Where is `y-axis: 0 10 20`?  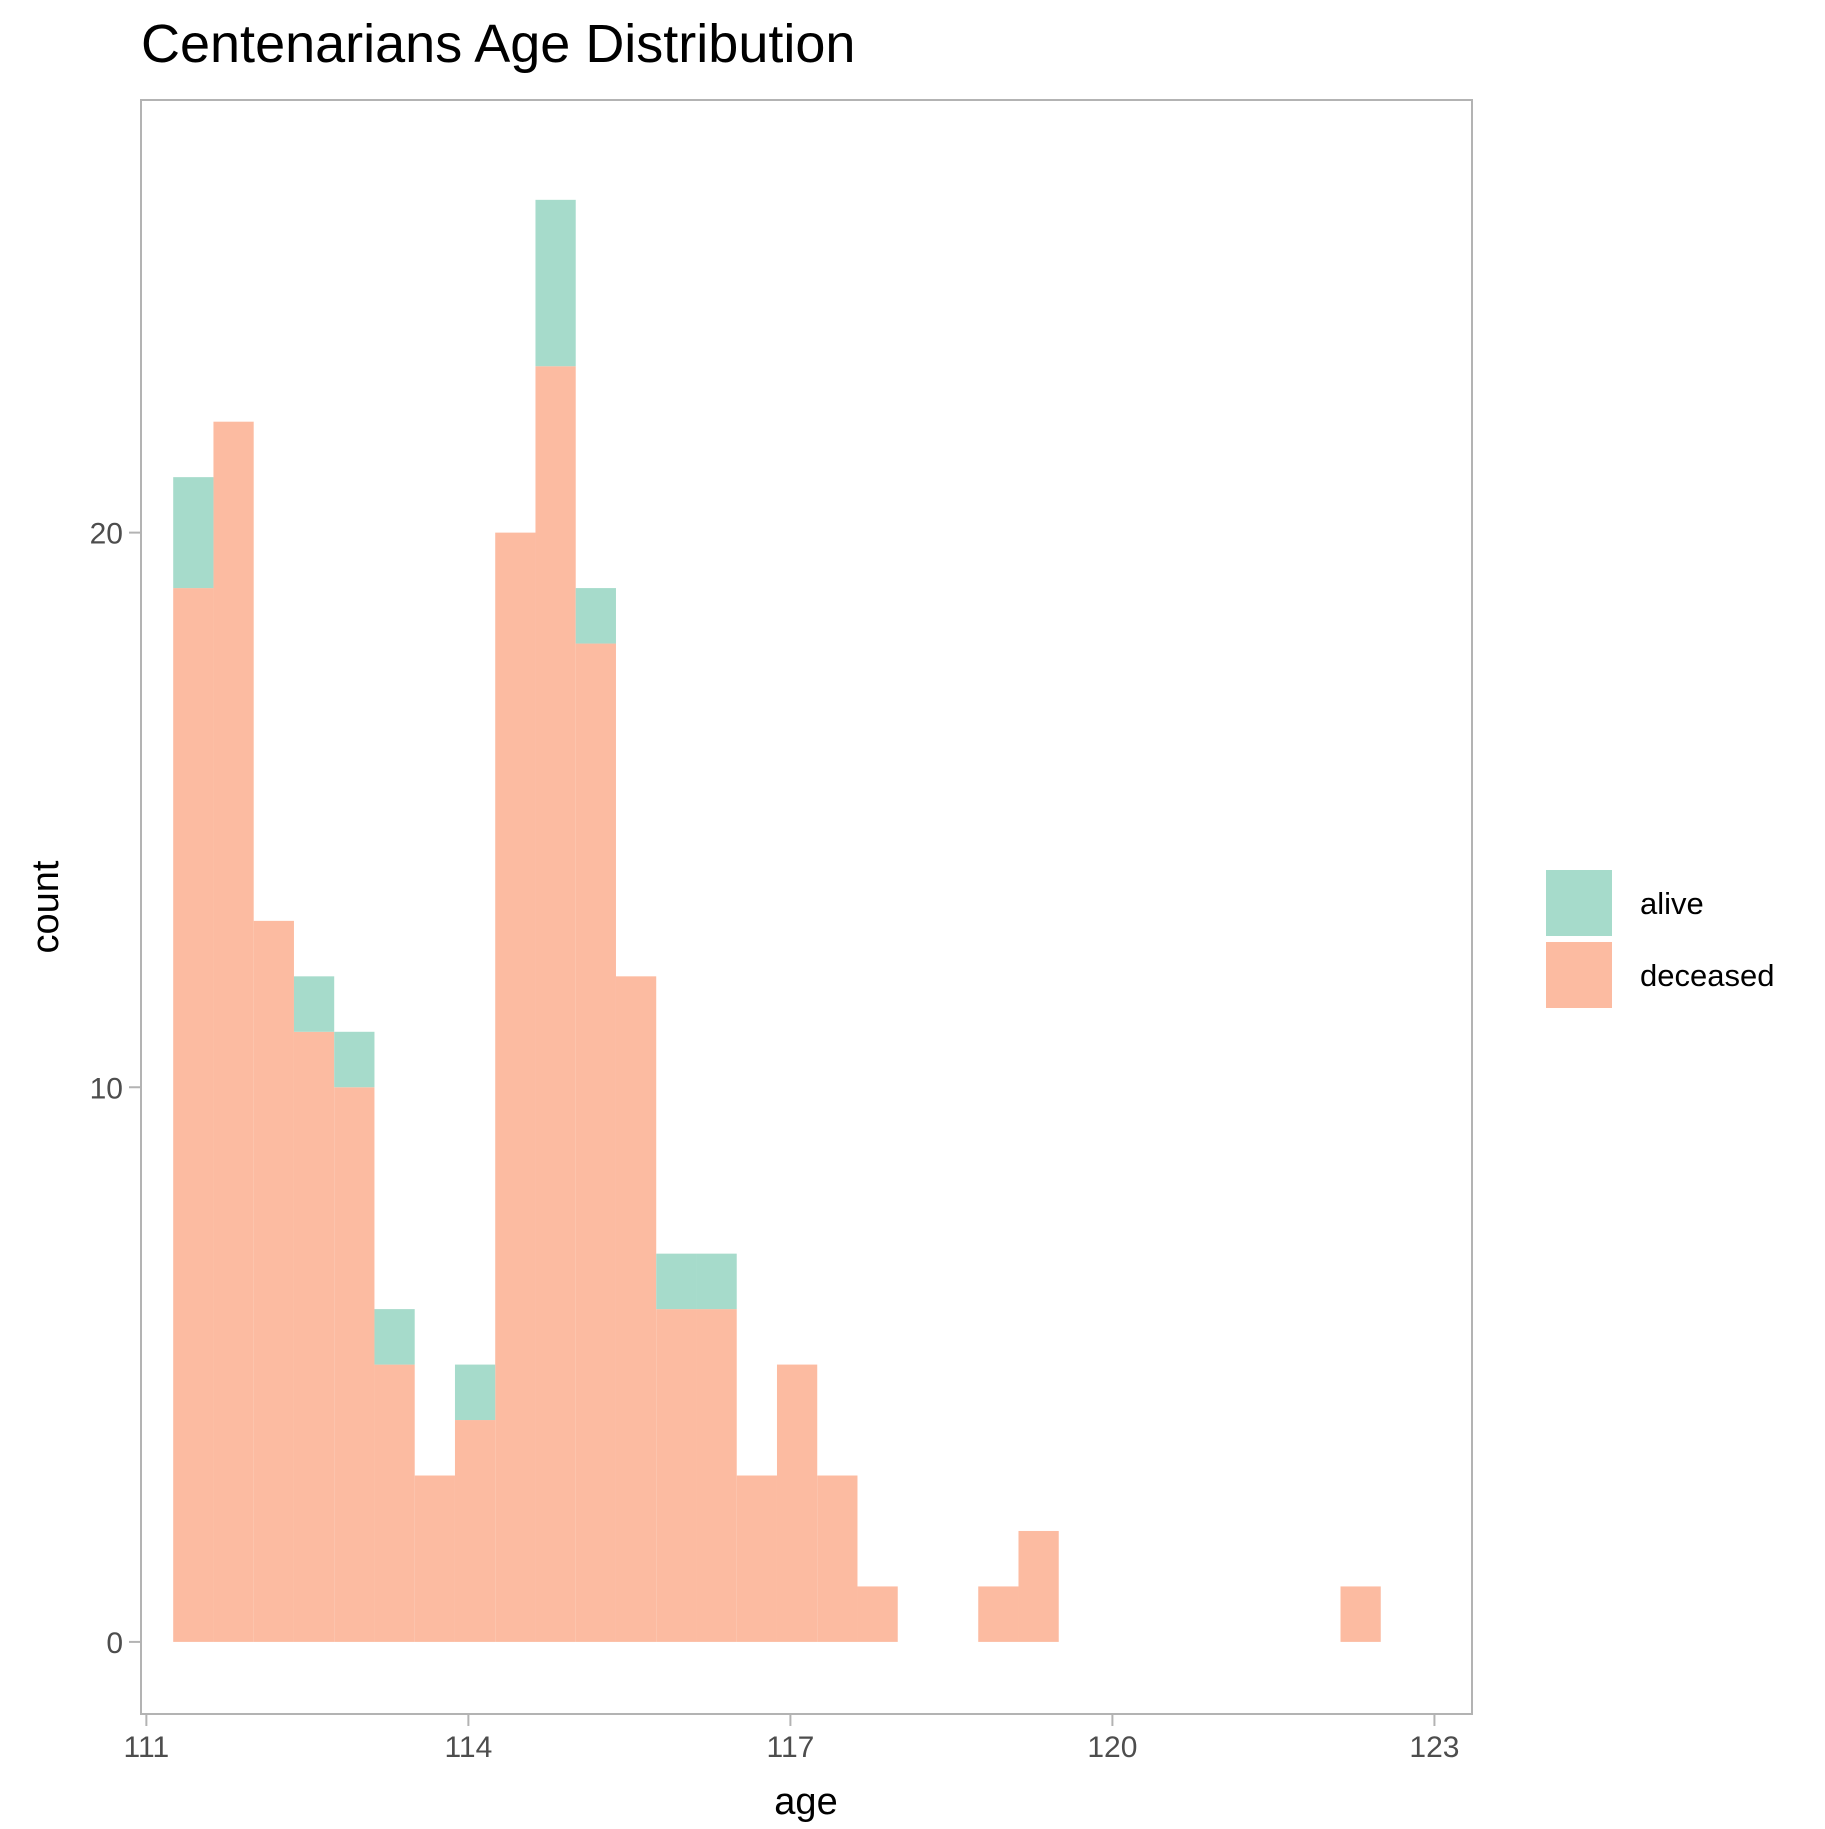
y-axis: 0 10 20 is located at coordinates (115, 1089).